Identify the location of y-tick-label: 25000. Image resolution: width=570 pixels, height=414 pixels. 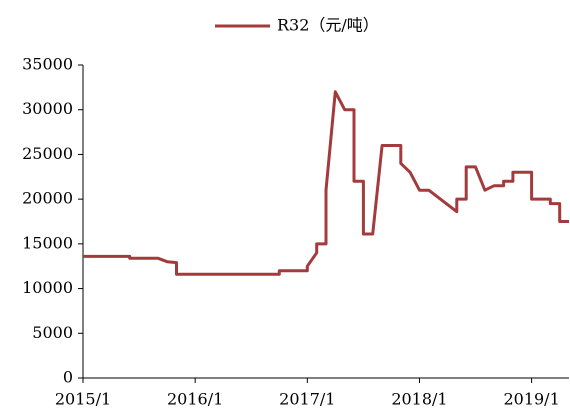
(47, 153).